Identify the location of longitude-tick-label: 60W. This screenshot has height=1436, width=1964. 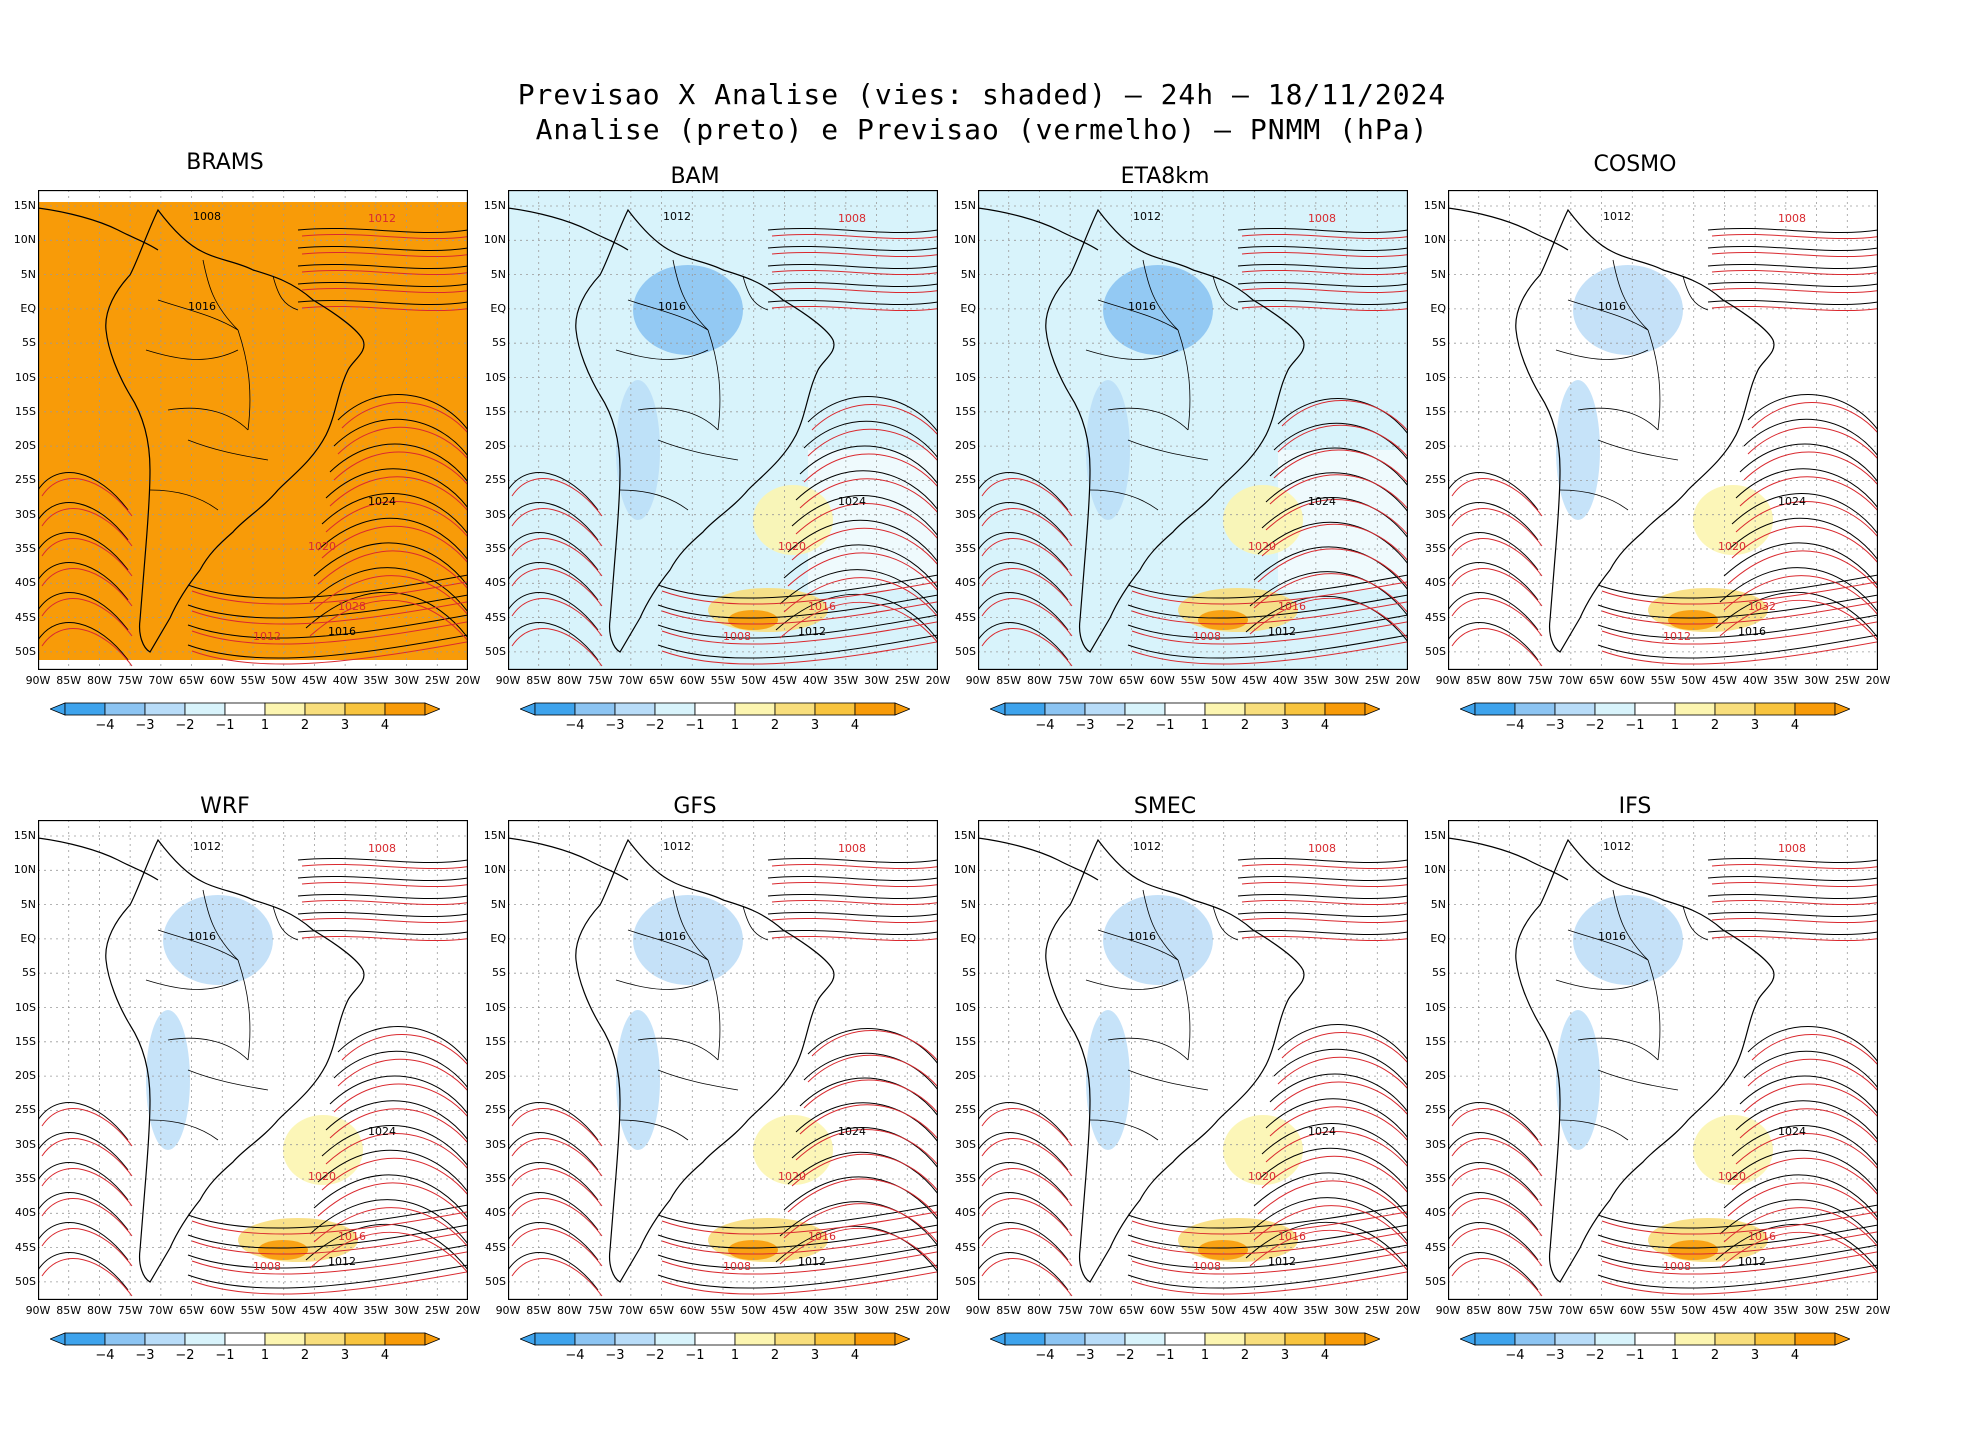
(1162, 680).